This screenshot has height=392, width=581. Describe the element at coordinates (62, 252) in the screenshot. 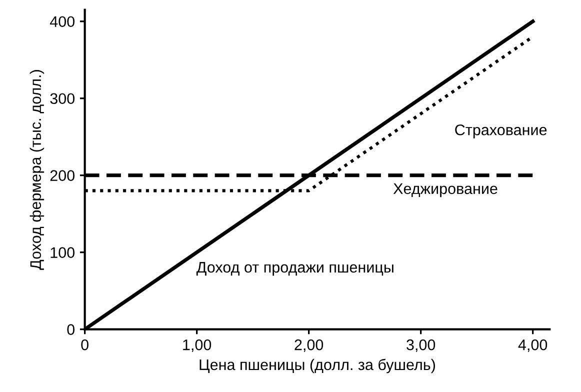

I see `y-tick-label: 100` at that location.